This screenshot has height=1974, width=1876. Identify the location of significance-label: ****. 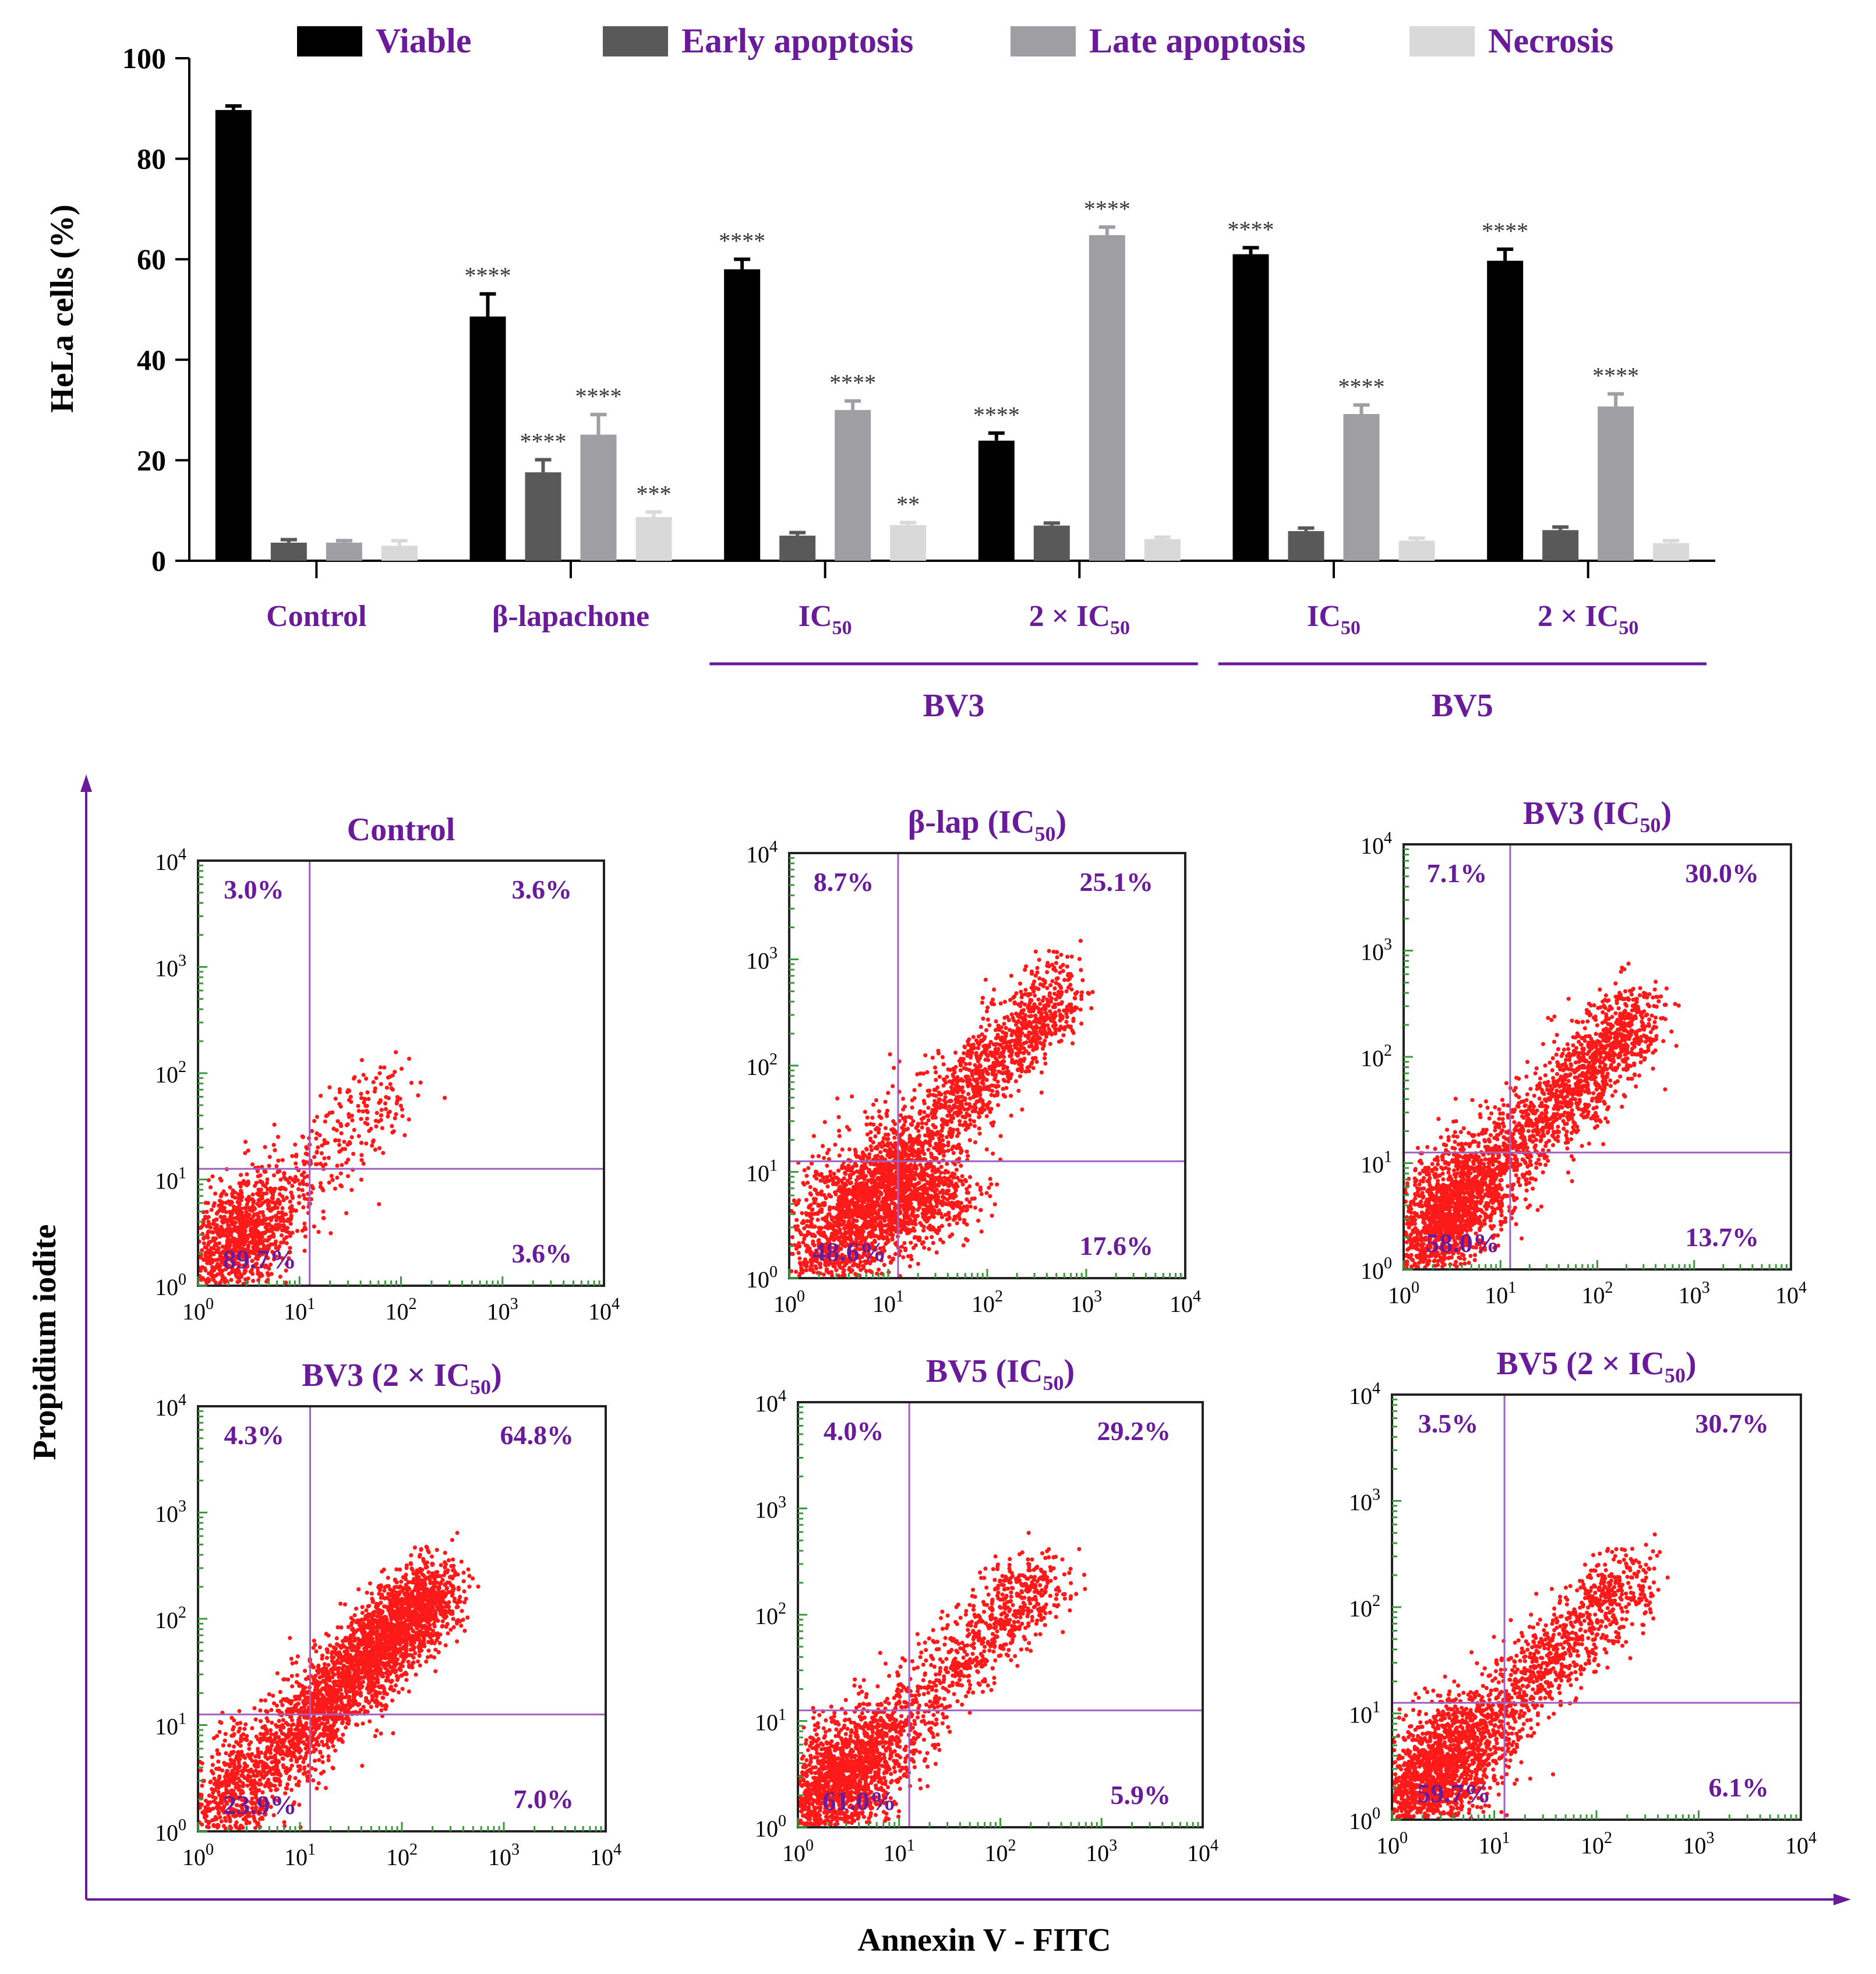
(488, 276).